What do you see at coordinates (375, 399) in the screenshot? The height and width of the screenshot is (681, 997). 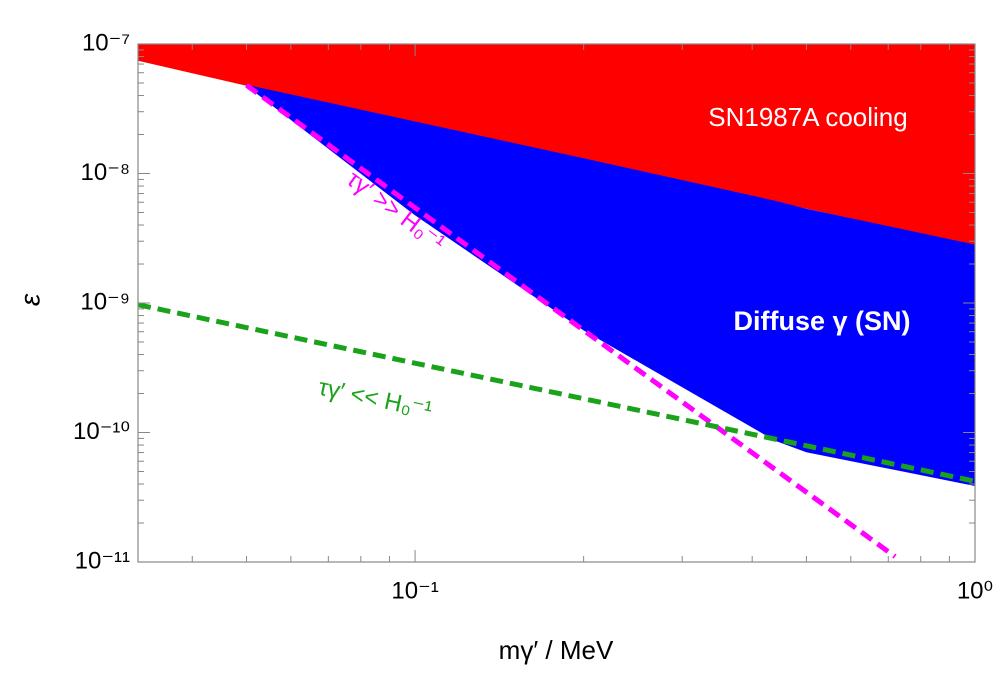 I see `line-label: τγ′ << H₀⁻¹` at bounding box center [375, 399].